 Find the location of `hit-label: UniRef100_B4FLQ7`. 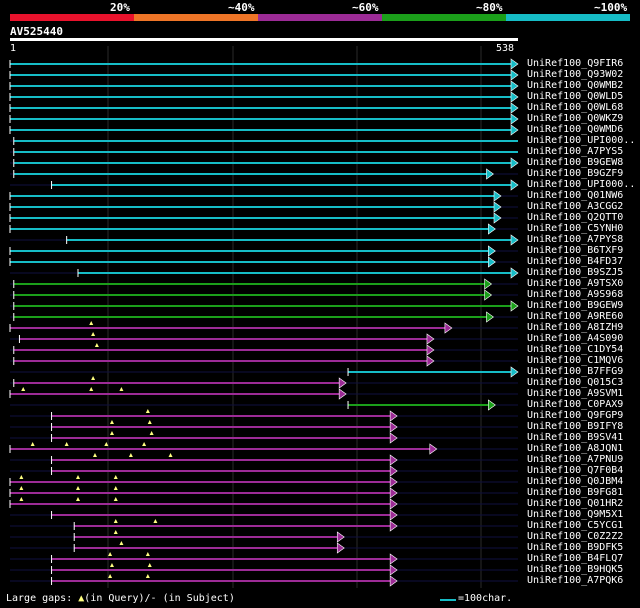

hit-label: UniRef100_B4FLQ7 is located at coordinates (575, 558).